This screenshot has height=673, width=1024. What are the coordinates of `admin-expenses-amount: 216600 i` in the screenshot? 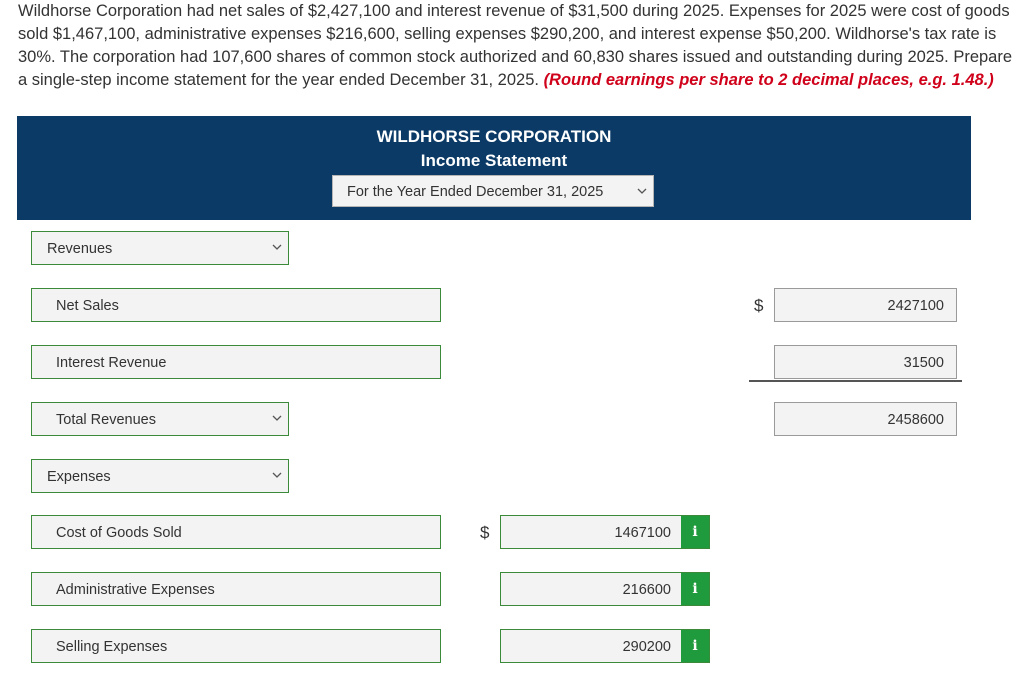 It's located at (605, 589).